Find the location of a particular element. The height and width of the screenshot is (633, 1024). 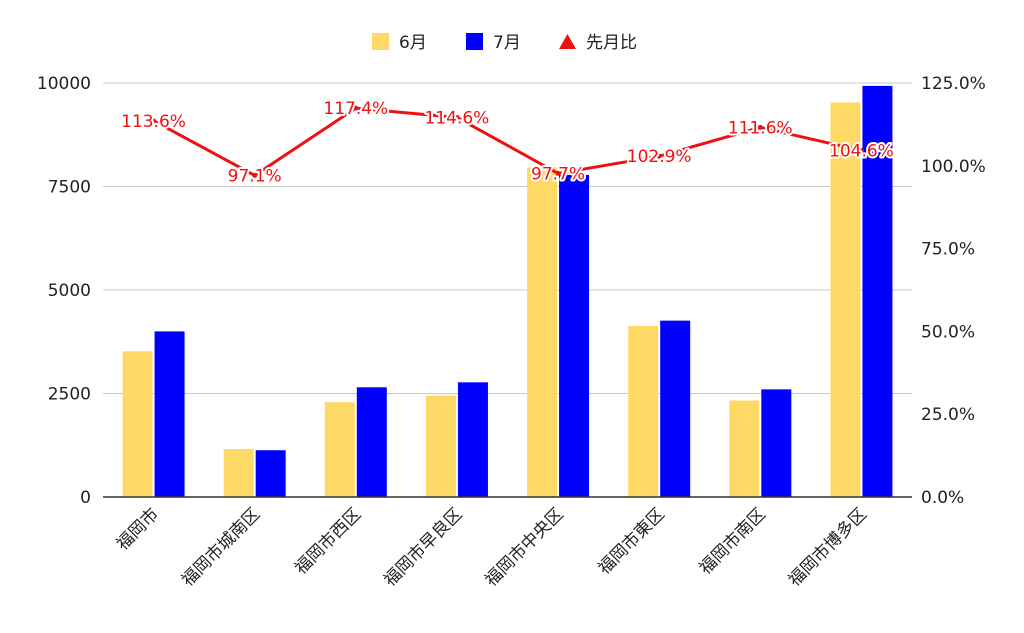

legend-label: 先月比 is located at coordinates (611, 43).